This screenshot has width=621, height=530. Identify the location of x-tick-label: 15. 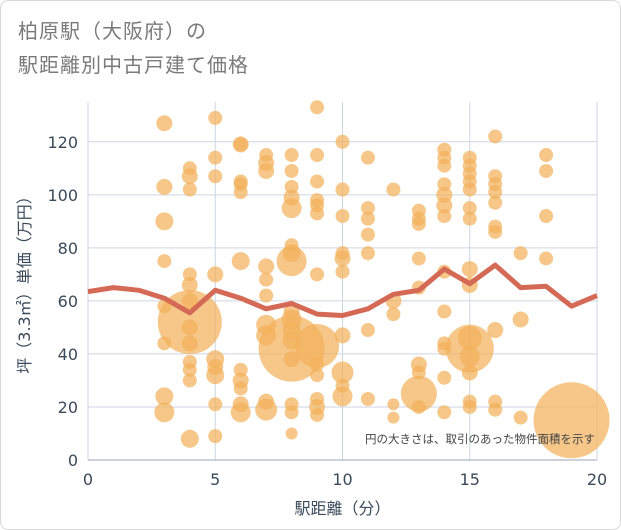
(470, 479).